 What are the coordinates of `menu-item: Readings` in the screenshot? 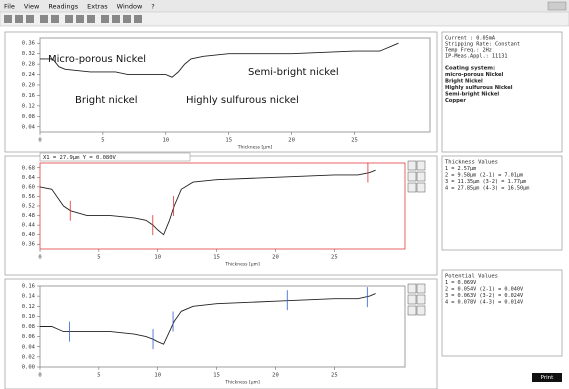 It's located at (63, 7).